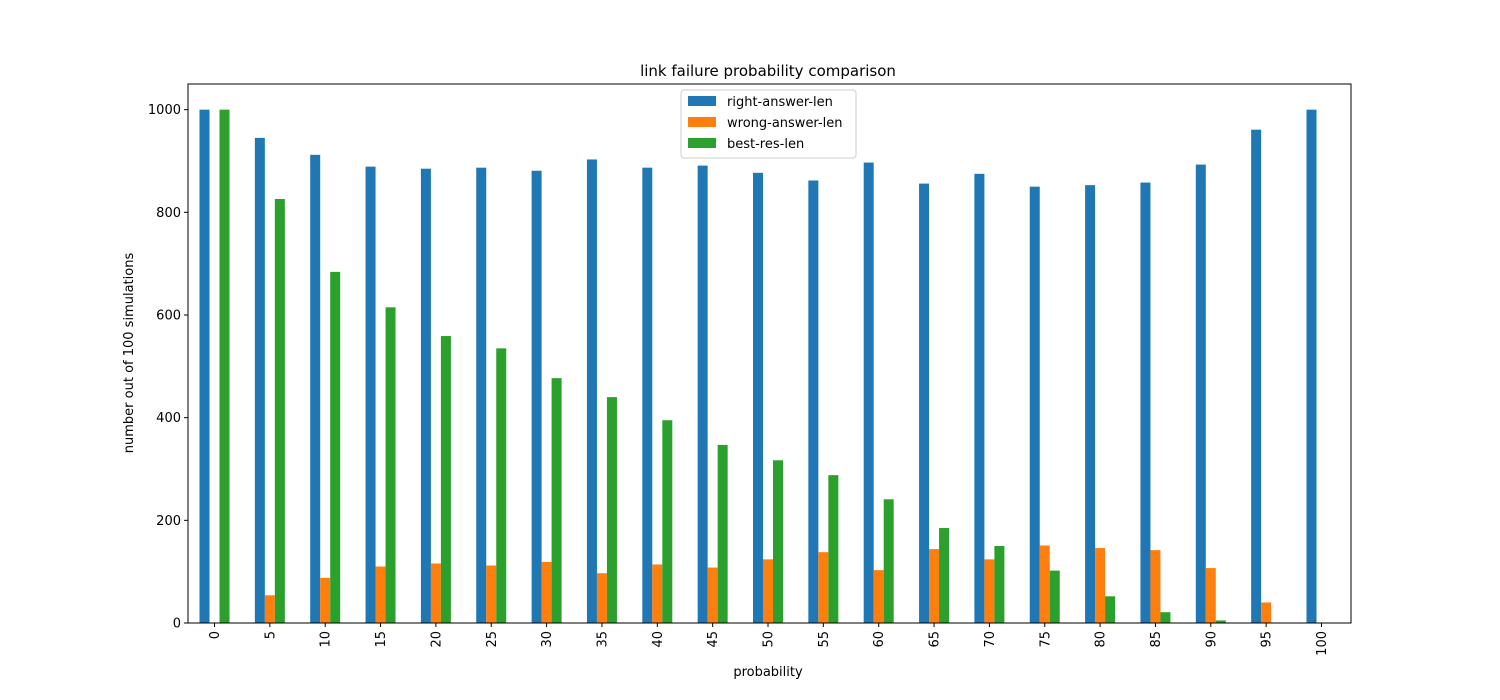 The image size is (1500, 700). What do you see at coordinates (547, 639) in the screenshot?
I see `x-tick-label: 30` at bounding box center [547, 639].